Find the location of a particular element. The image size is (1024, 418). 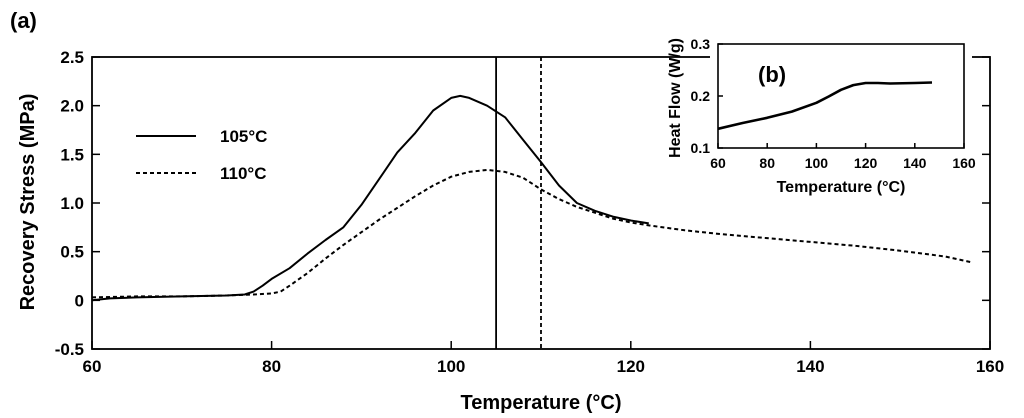

inset-series-group is located at coordinates (825, 106).